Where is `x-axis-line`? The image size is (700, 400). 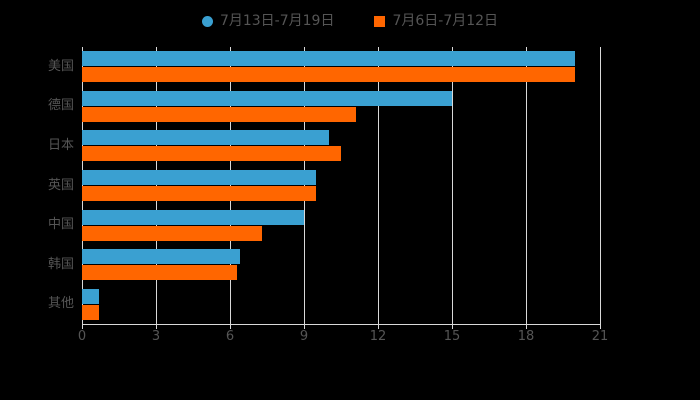
x-axis-line is located at coordinates (341, 324).